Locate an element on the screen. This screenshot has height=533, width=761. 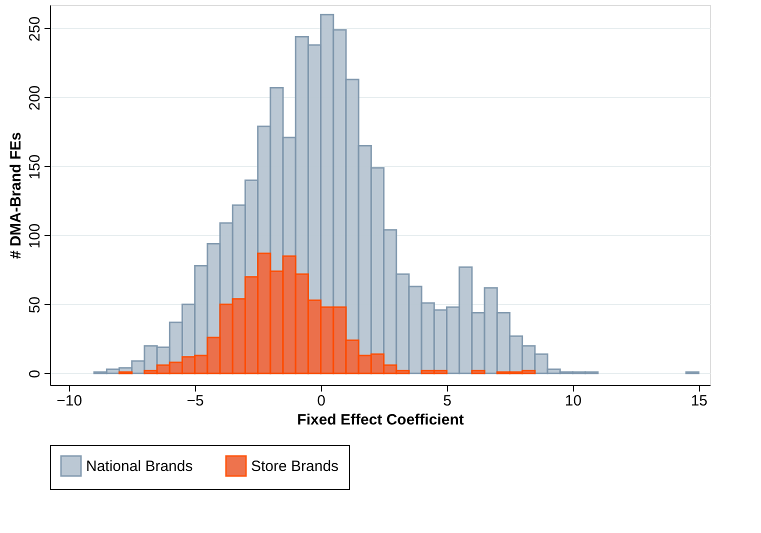
x-tick-label: −5 is located at coordinates (195, 401).